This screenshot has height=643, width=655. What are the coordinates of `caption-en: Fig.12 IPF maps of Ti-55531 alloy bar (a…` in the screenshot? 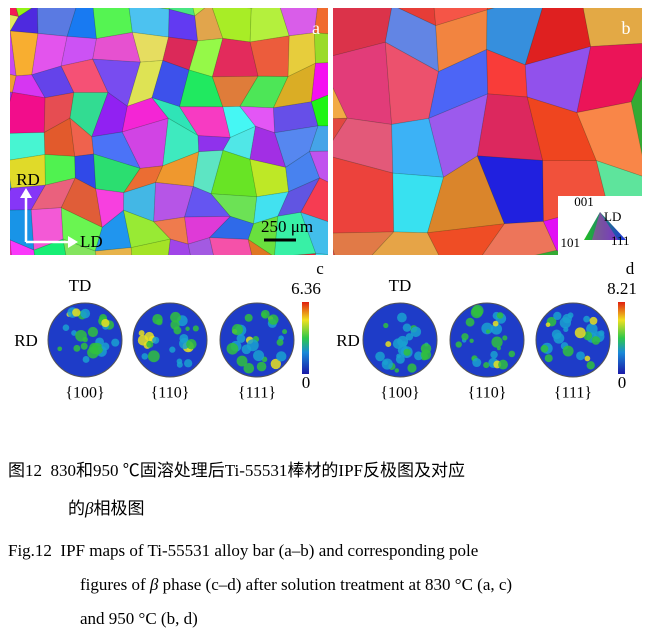 It's located at (243, 550).